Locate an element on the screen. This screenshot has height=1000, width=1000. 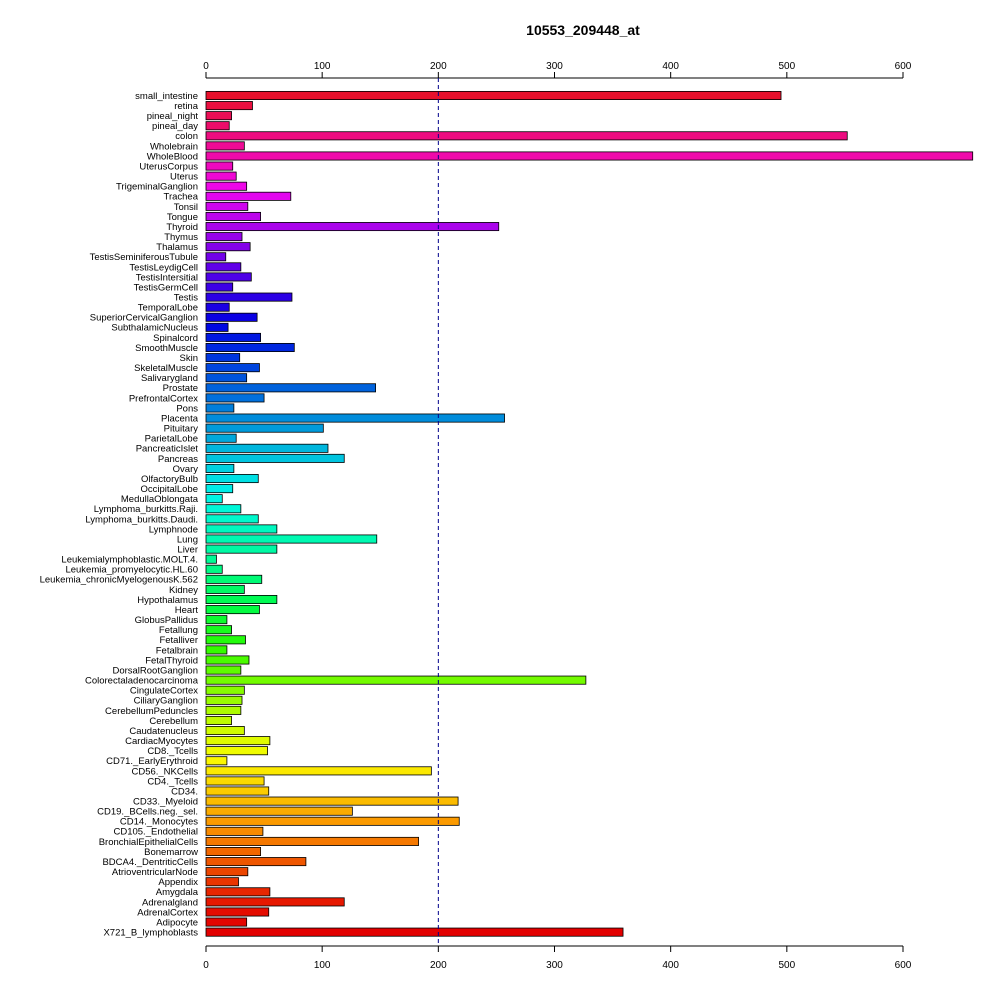
category-label: Pancreas is located at coordinates (178, 459).